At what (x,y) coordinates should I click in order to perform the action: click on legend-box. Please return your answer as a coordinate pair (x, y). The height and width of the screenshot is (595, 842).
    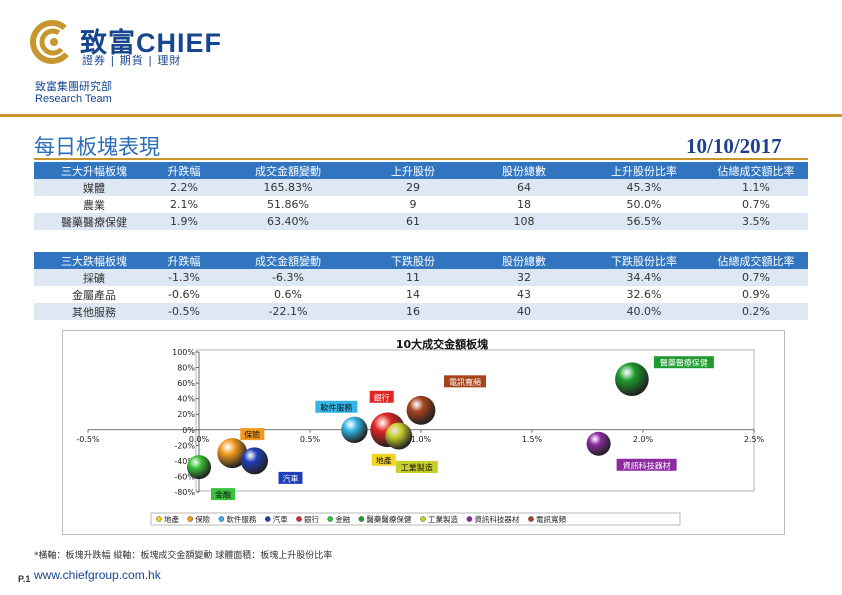
    Looking at the image, I should click on (415, 519).